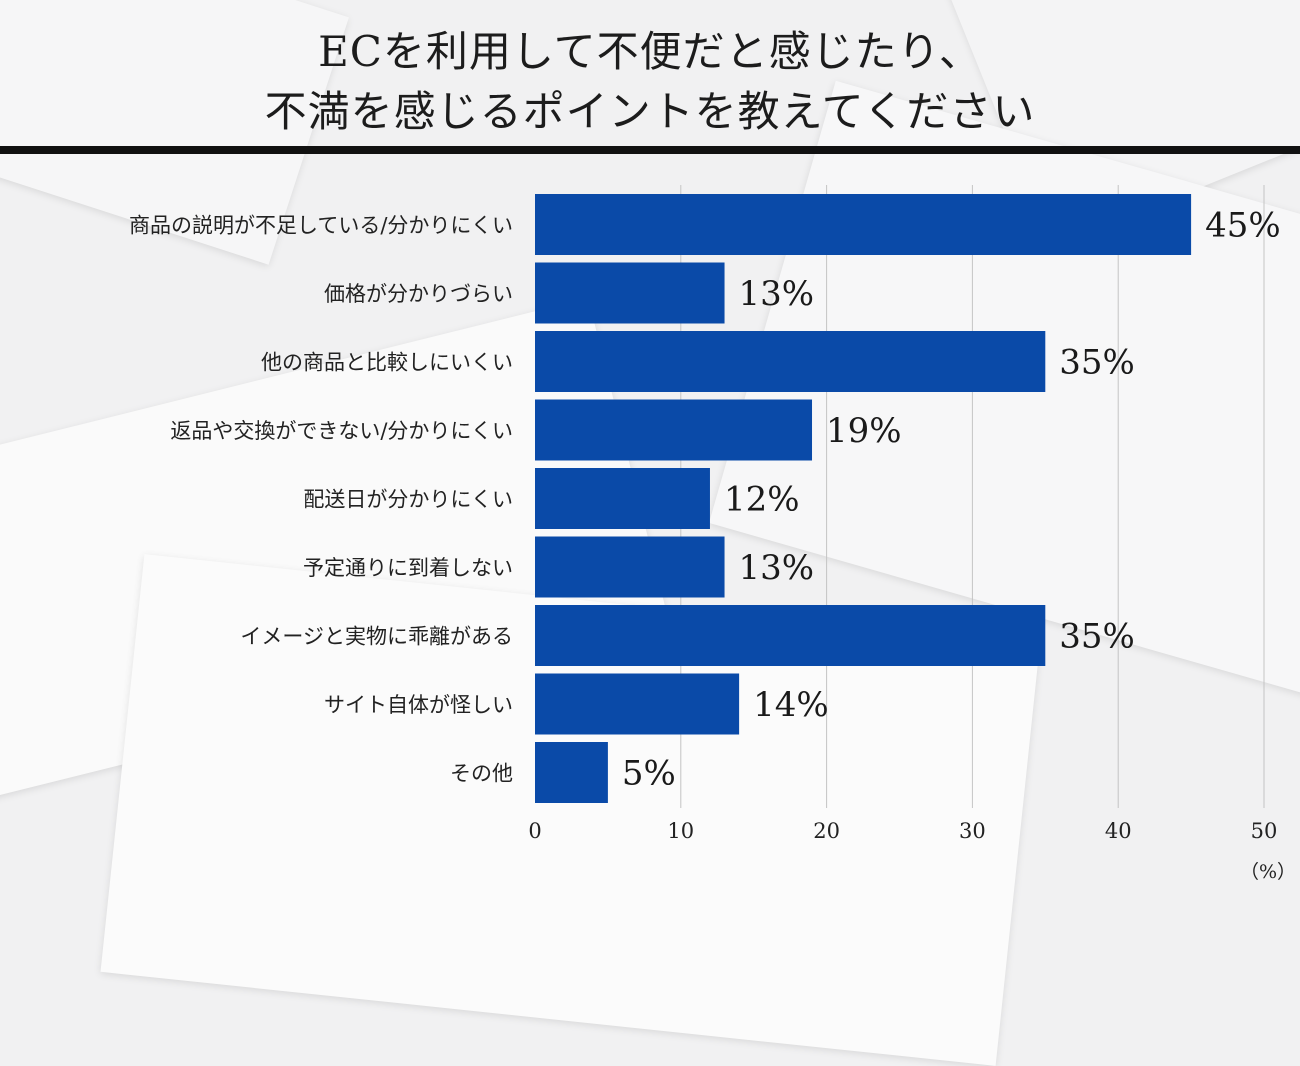  What do you see at coordinates (376, 637) in the screenshot?
I see `category-label: イメージと実物に乖離がある` at bounding box center [376, 637].